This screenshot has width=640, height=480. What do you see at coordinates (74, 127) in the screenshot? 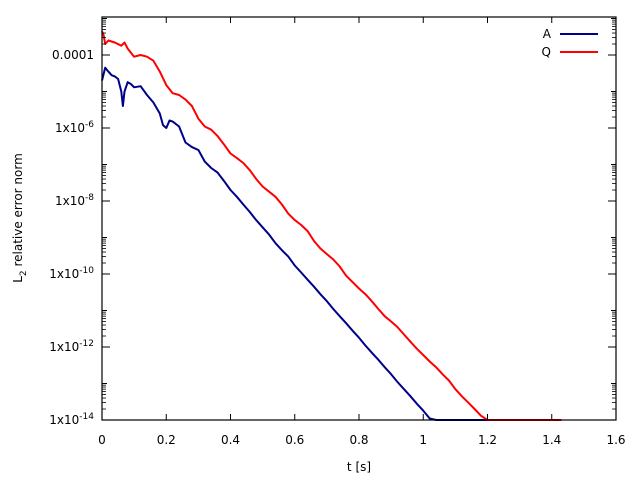
I see `y-tick-label: 1x10⁻⁶` at bounding box center [74, 127].